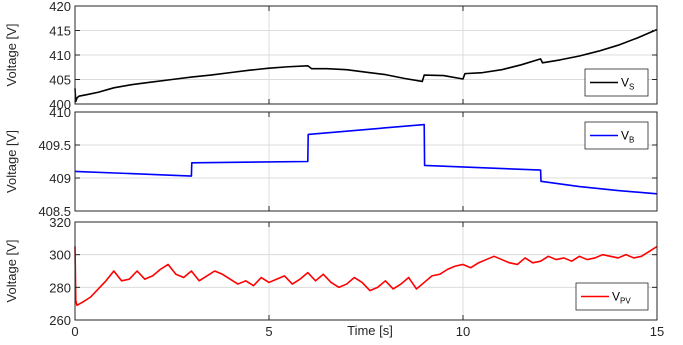 The width and height of the screenshot is (683, 345). Describe the element at coordinates (463, 331) in the screenshot. I see `x-tick-label: 10` at that location.